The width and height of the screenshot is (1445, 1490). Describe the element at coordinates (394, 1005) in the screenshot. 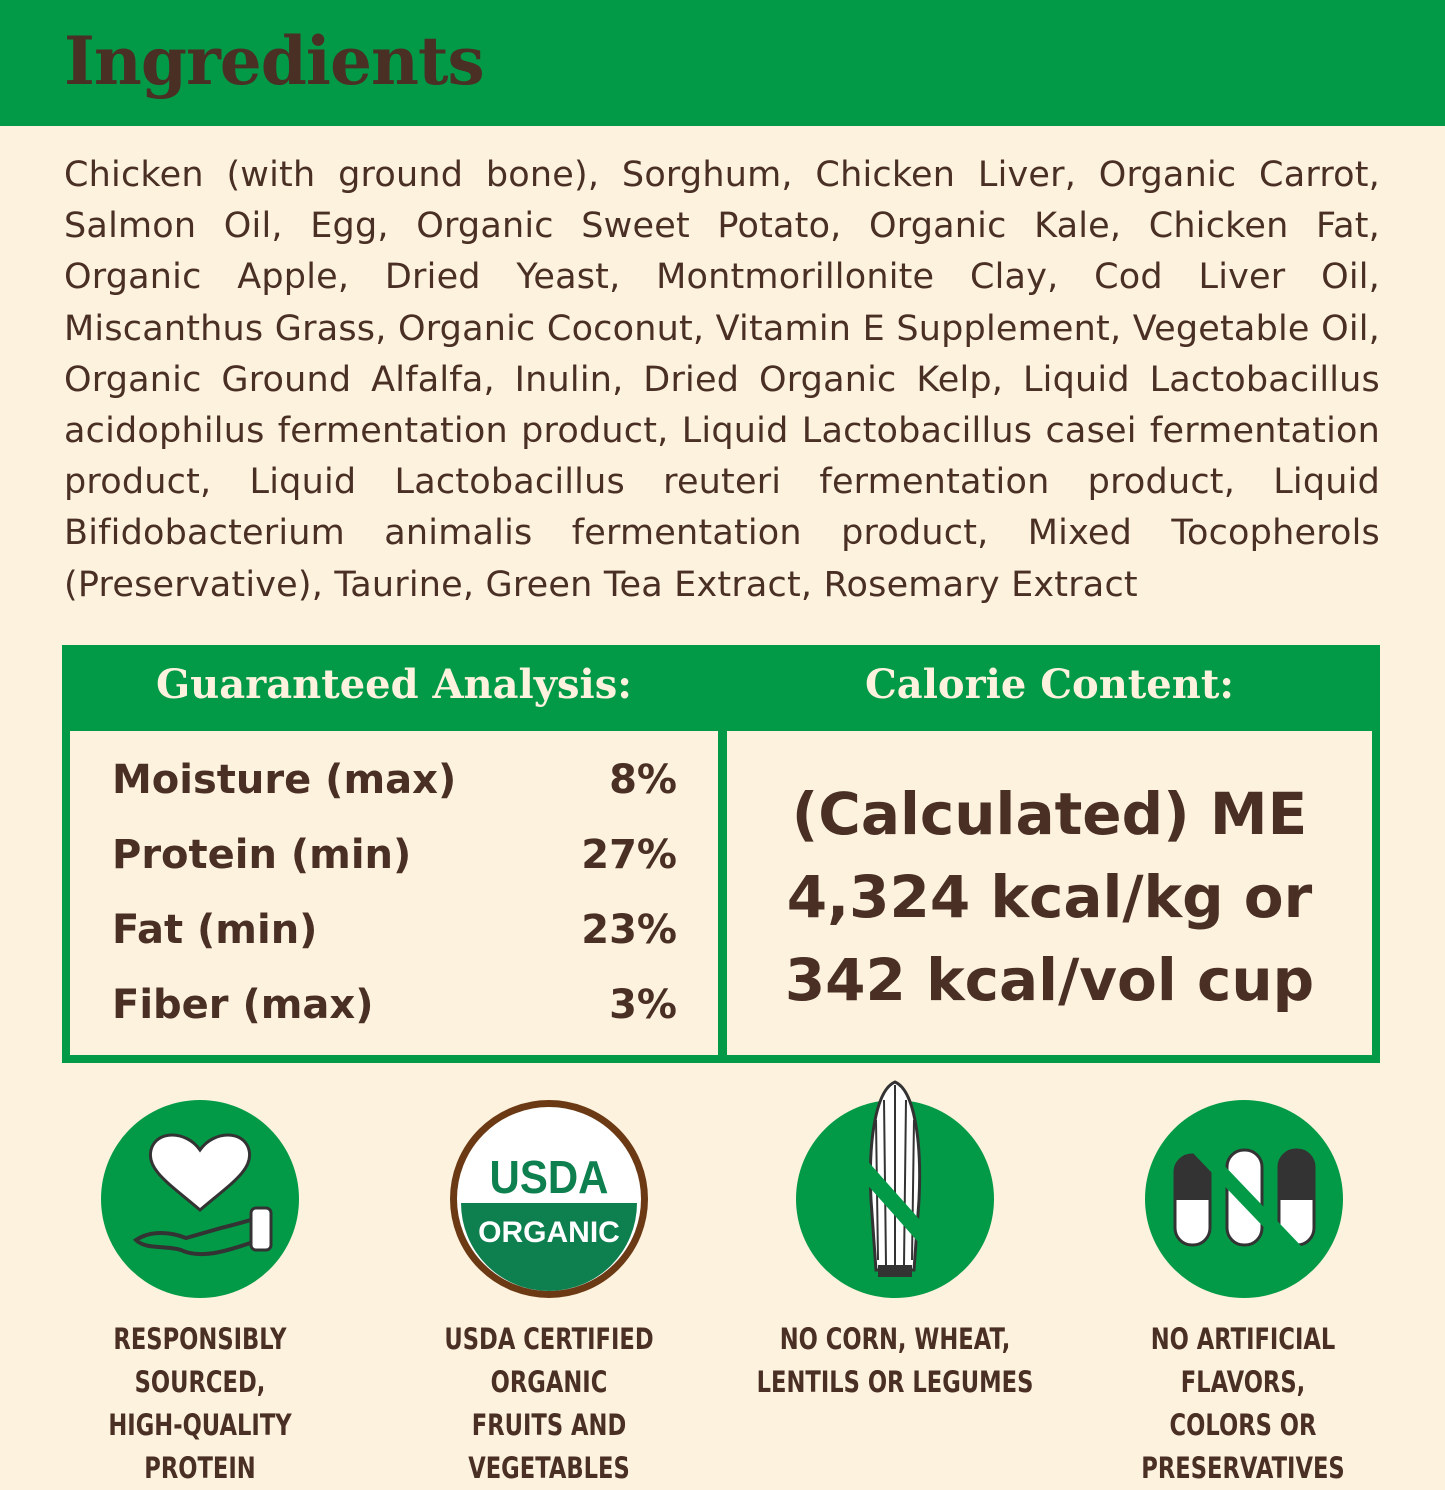

I see `analysis-row: Fiber (max) 3%` at that location.